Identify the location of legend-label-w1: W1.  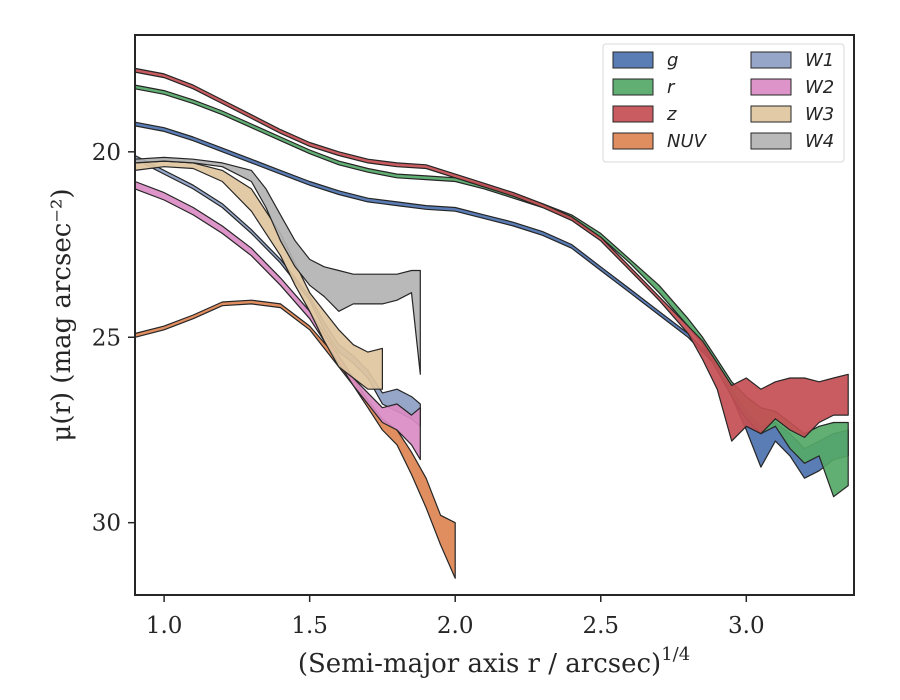
(819, 60).